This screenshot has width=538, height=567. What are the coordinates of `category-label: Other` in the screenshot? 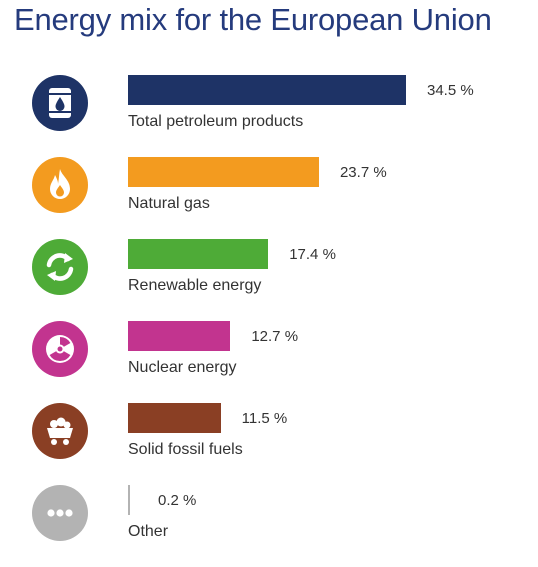 It's located at (148, 531).